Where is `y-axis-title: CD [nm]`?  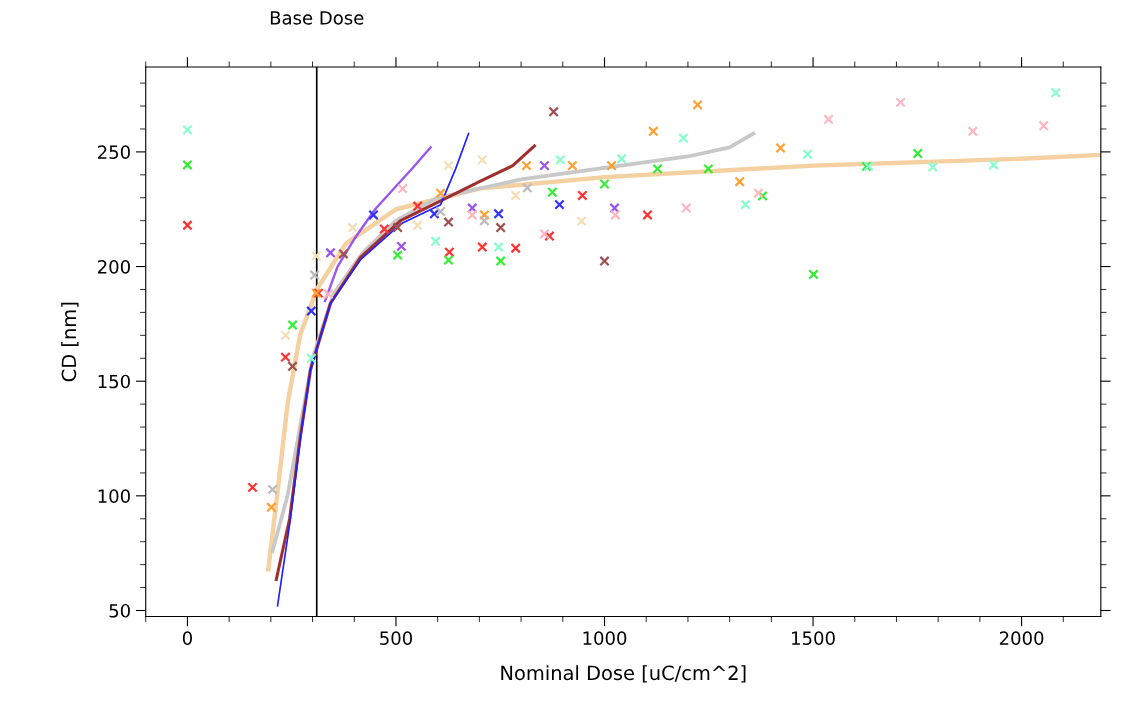 y-axis-title: CD [nm] is located at coordinates (70, 342).